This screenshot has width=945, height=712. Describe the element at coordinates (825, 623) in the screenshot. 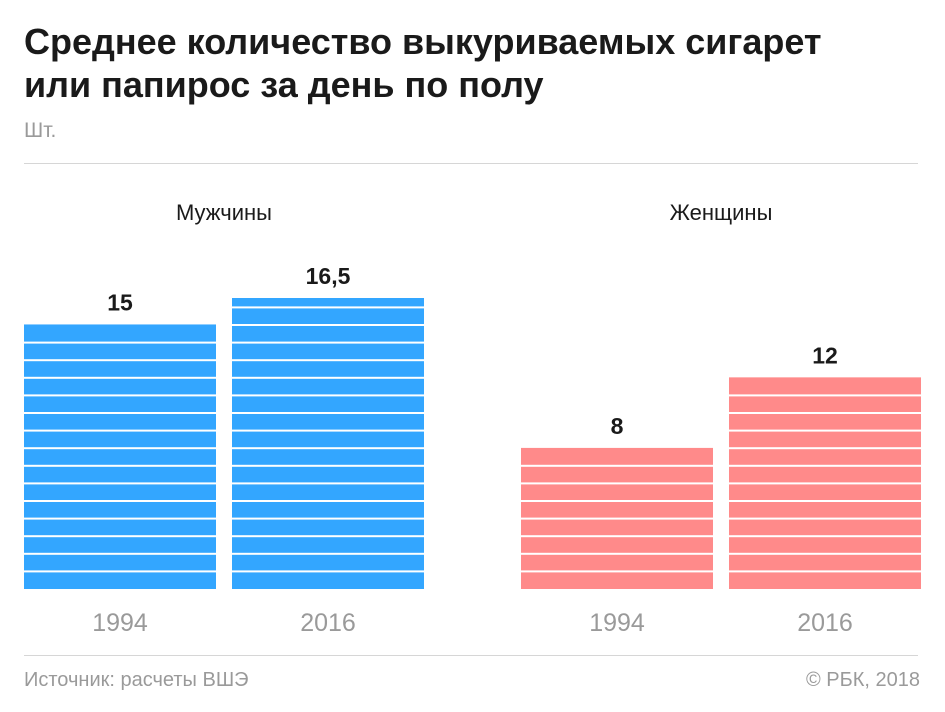

I see `year-label-women-2016: 2016` at that location.